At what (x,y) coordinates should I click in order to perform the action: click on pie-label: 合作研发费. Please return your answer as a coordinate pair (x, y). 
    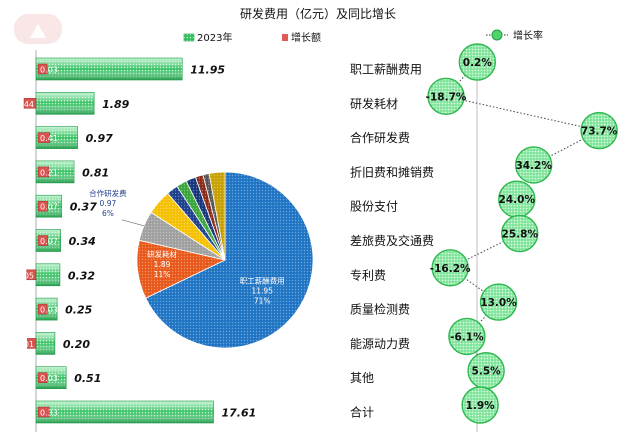
    Looking at the image, I should click on (108, 193).